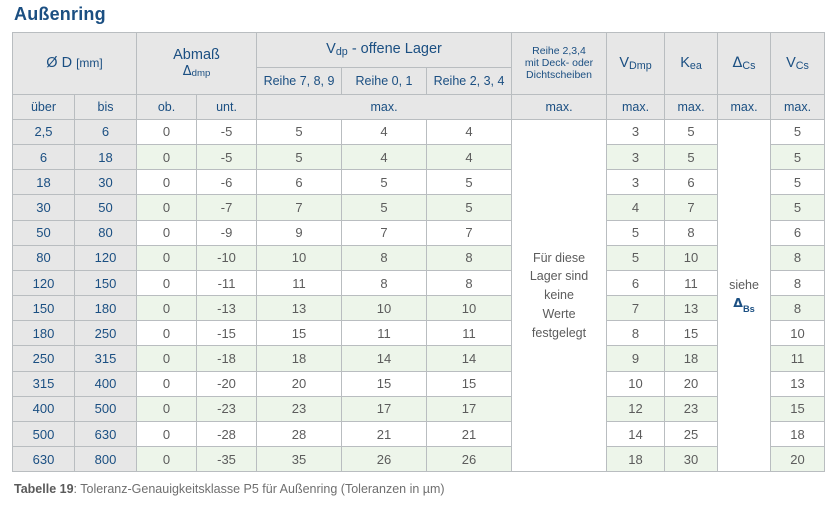  What do you see at coordinates (559, 313) in the screenshot?
I see `note-line: Werte` at bounding box center [559, 313].